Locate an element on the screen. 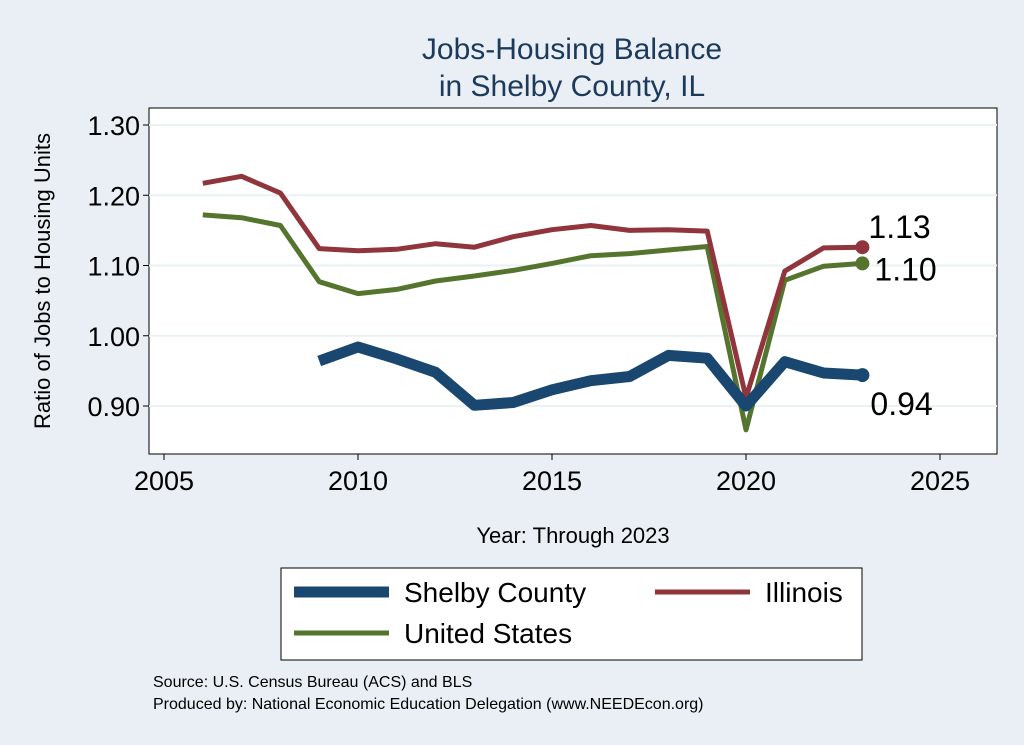  end-label-illinois: 1.13 is located at coordinates (899, 227).